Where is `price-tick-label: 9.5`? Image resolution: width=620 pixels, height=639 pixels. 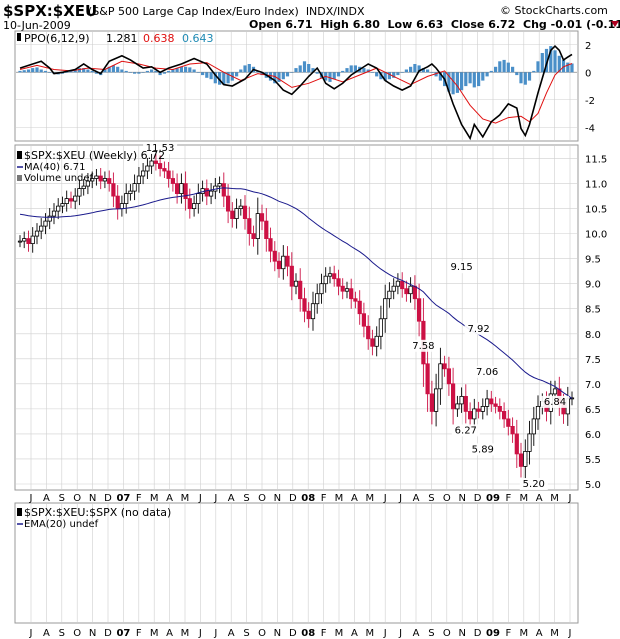 price-tick-label: 9.5 is located at coordinates (593, 260).